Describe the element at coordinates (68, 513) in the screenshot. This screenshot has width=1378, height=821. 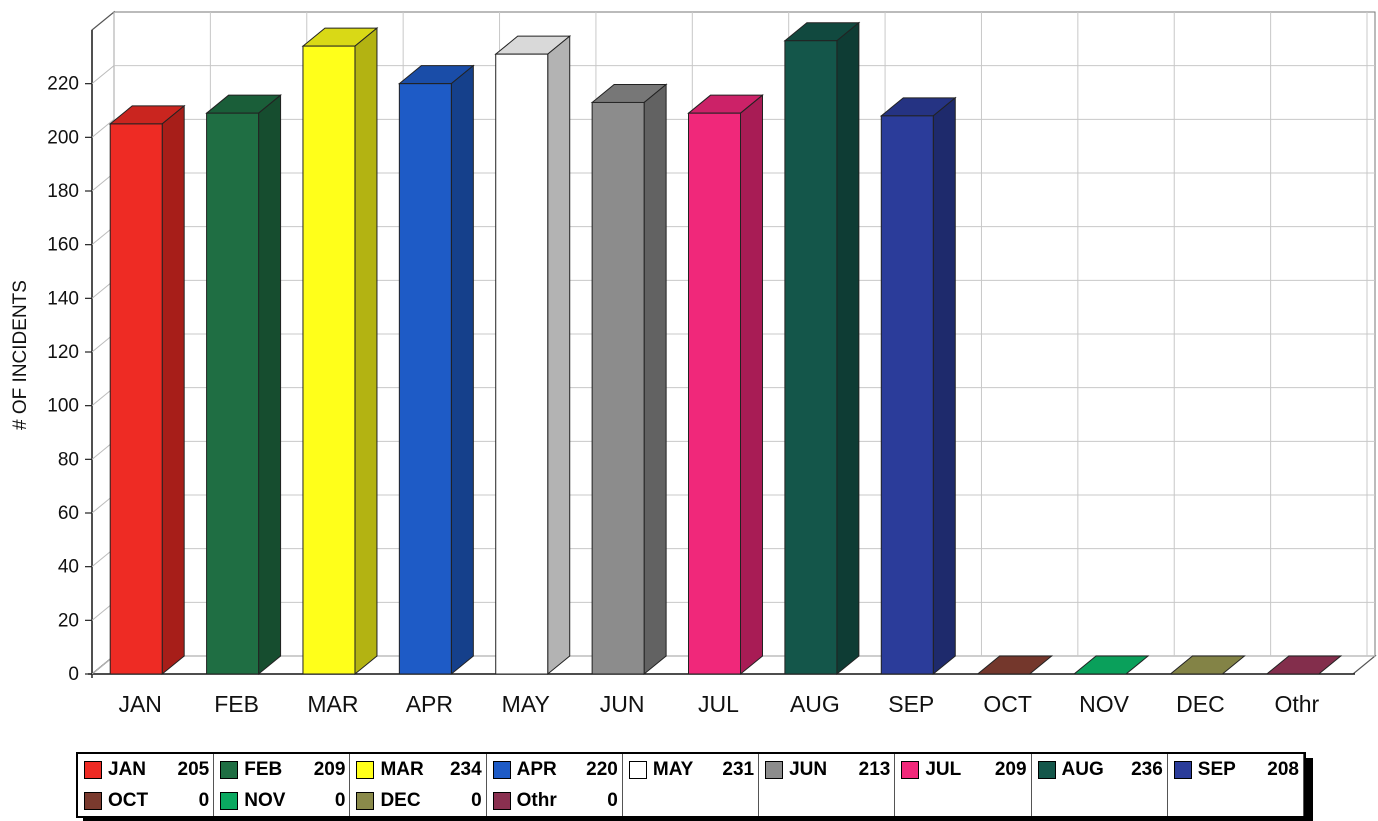
I see `y-tick-label: 60` at that location.